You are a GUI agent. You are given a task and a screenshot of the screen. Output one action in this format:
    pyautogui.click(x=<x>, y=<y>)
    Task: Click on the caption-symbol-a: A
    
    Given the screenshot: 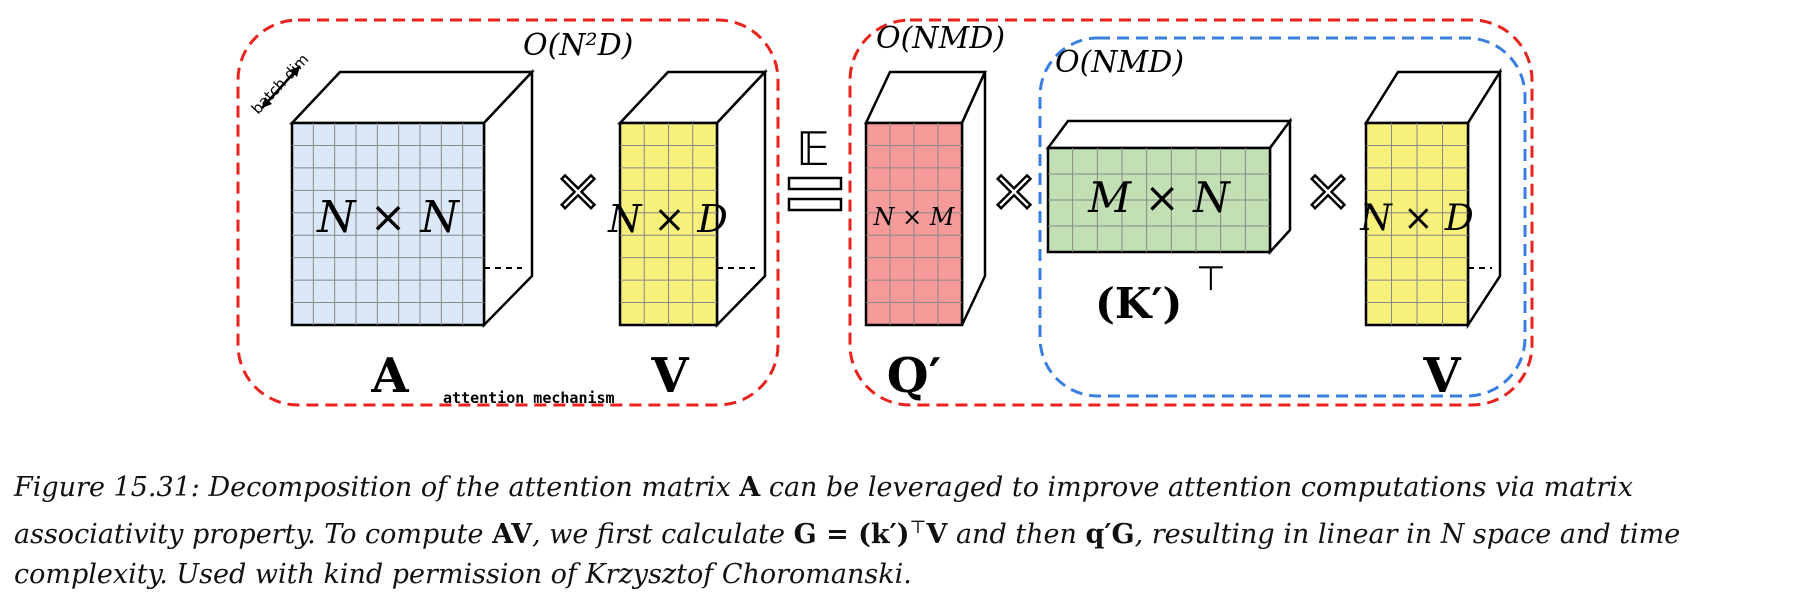 What is the action you would take?
    pyautogui.click(x=750, y=487)
    